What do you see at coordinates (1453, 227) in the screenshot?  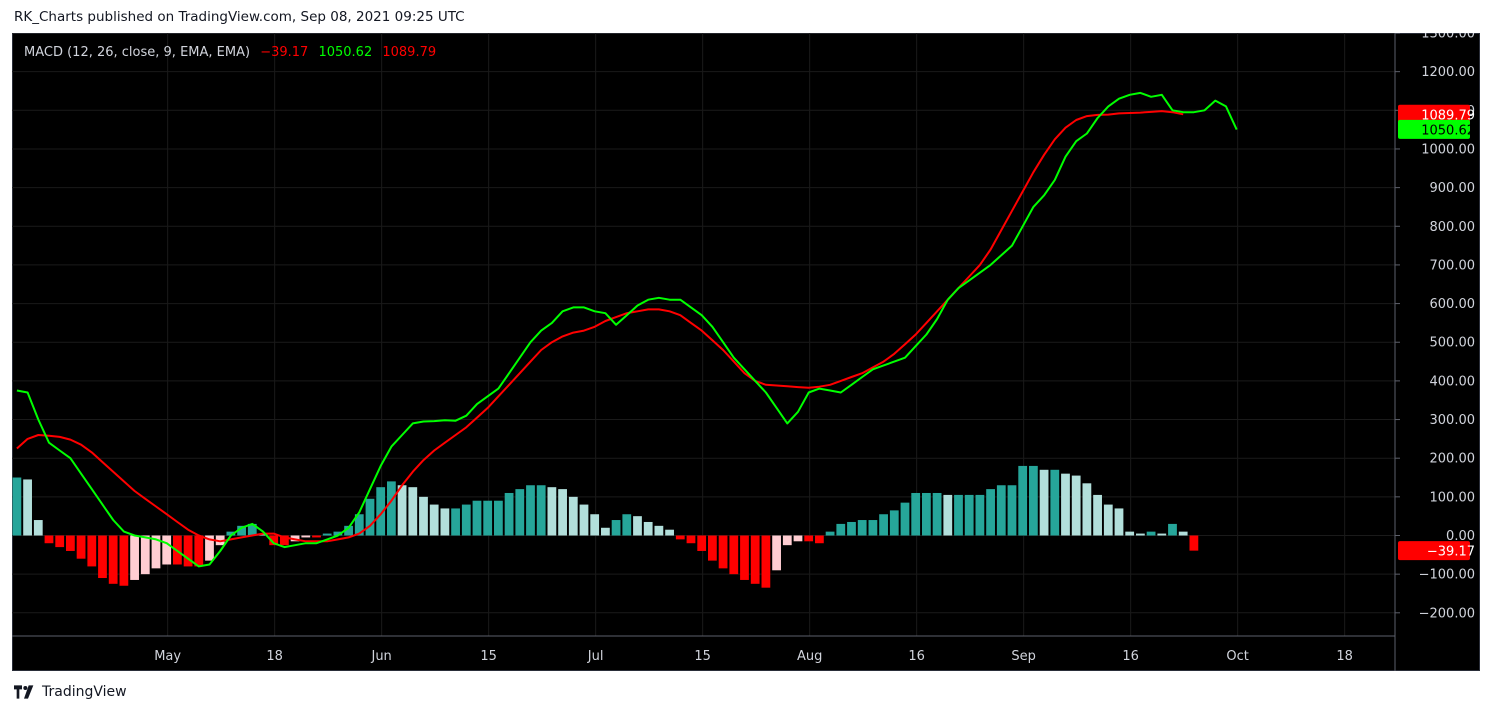 I see `y-tick-label: 800.00` at bounding box center [1453, 227].